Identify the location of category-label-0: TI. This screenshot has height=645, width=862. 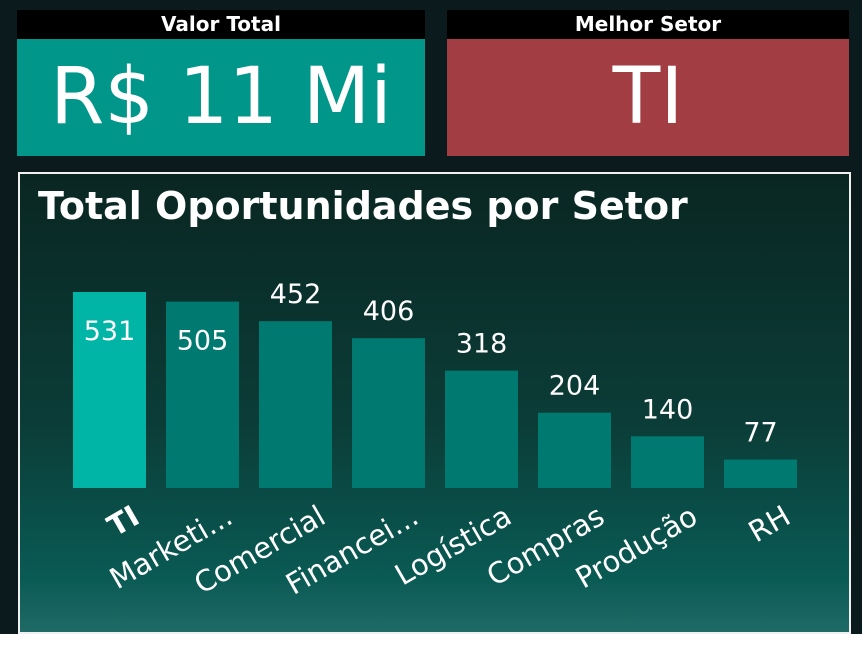
(123, 521).